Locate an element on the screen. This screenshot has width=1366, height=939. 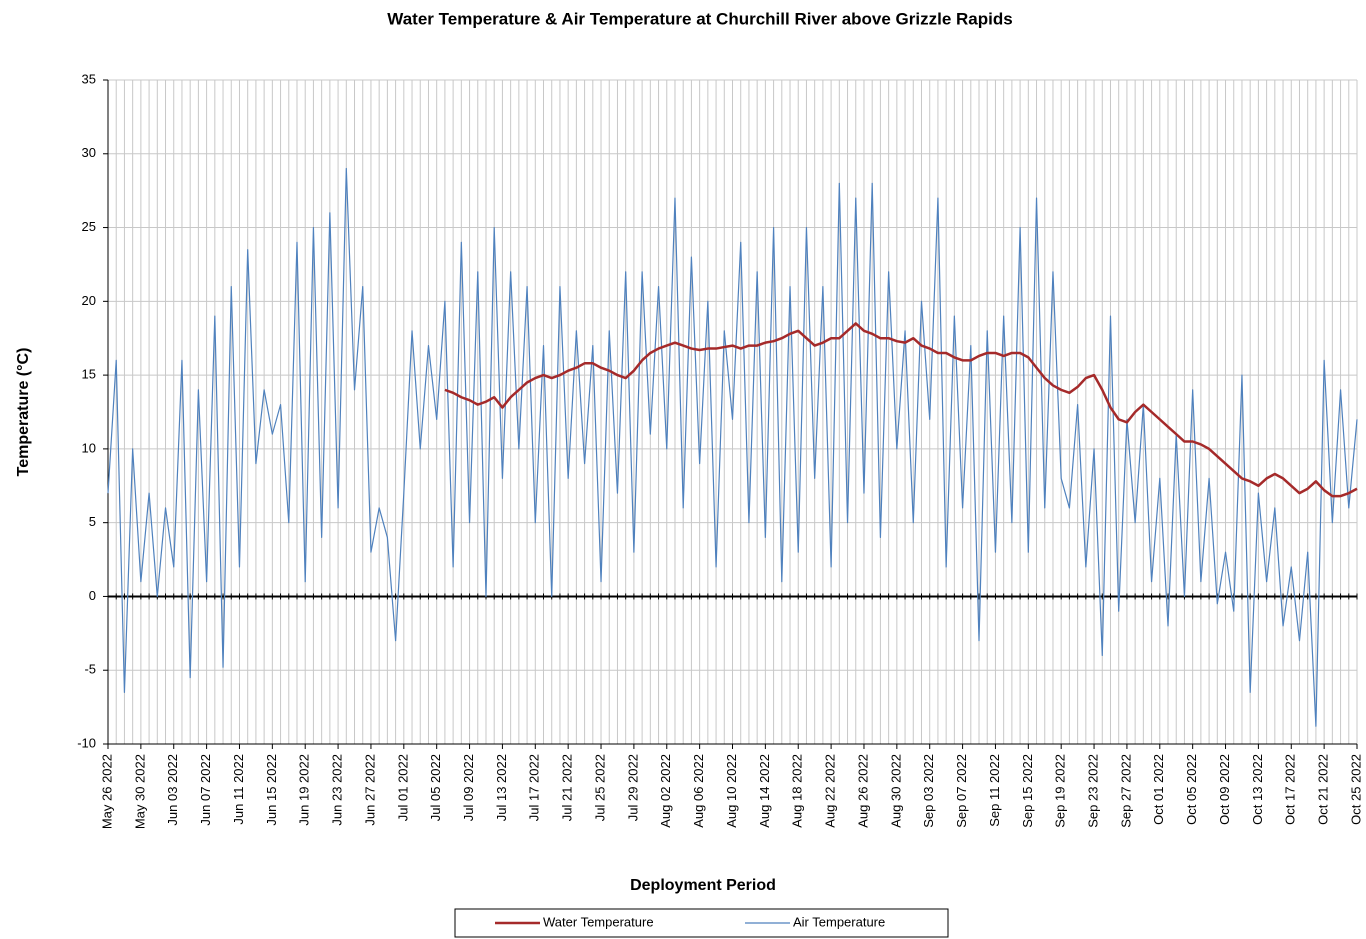
x-tick-label: Jun 23 2022 is located at coordinates (337, 790).